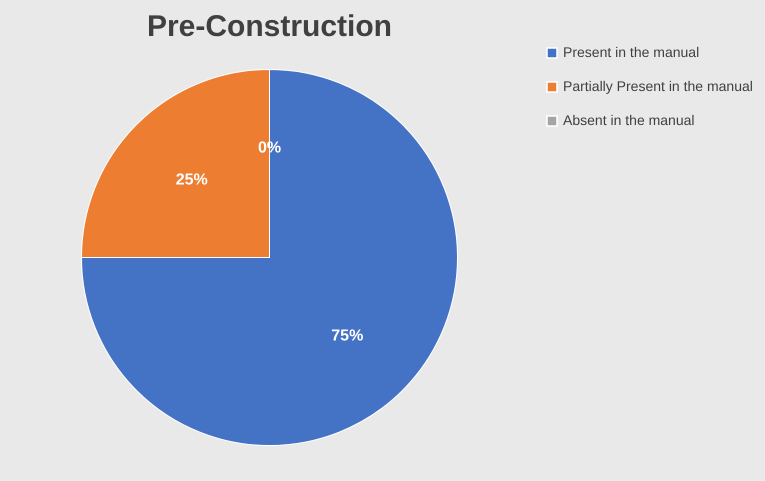  I want to click on legend-label: Absent in the manual, so click(629, 120).